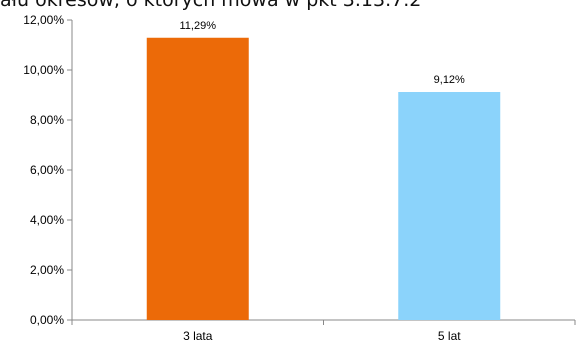 This screenshot has height=343, width=576. Describe the element at coordinates (47, 120) in the screenshot. I see `y-tick-label: 8,00%` at that location.